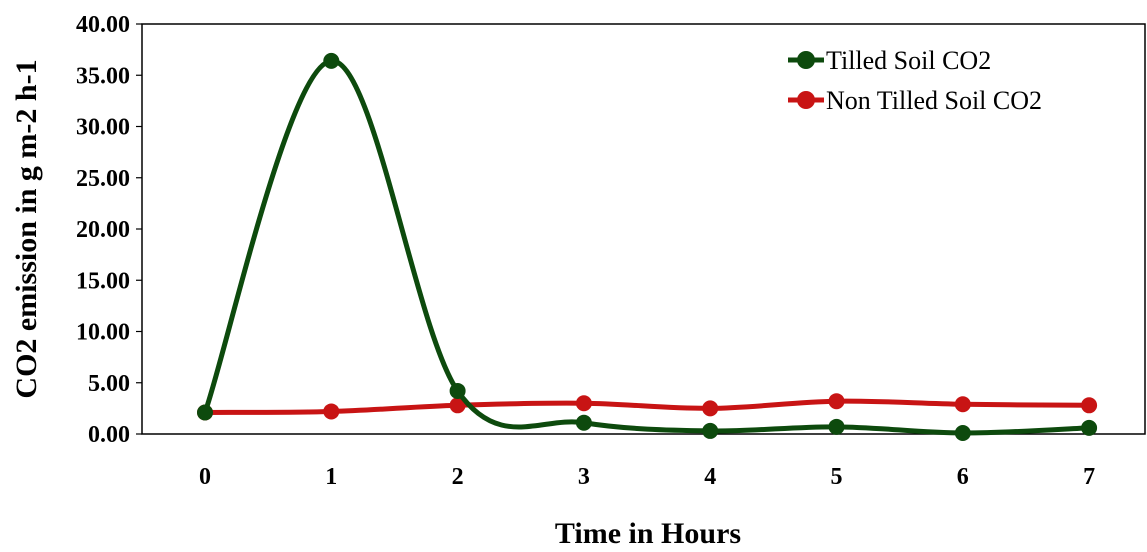 The height and width of the screenshot is (552, 1147). What do you see at coordinates (103, 25) in the screenshot?
I see `y-tick-label: 40.00` at bounding box center [103, 25].